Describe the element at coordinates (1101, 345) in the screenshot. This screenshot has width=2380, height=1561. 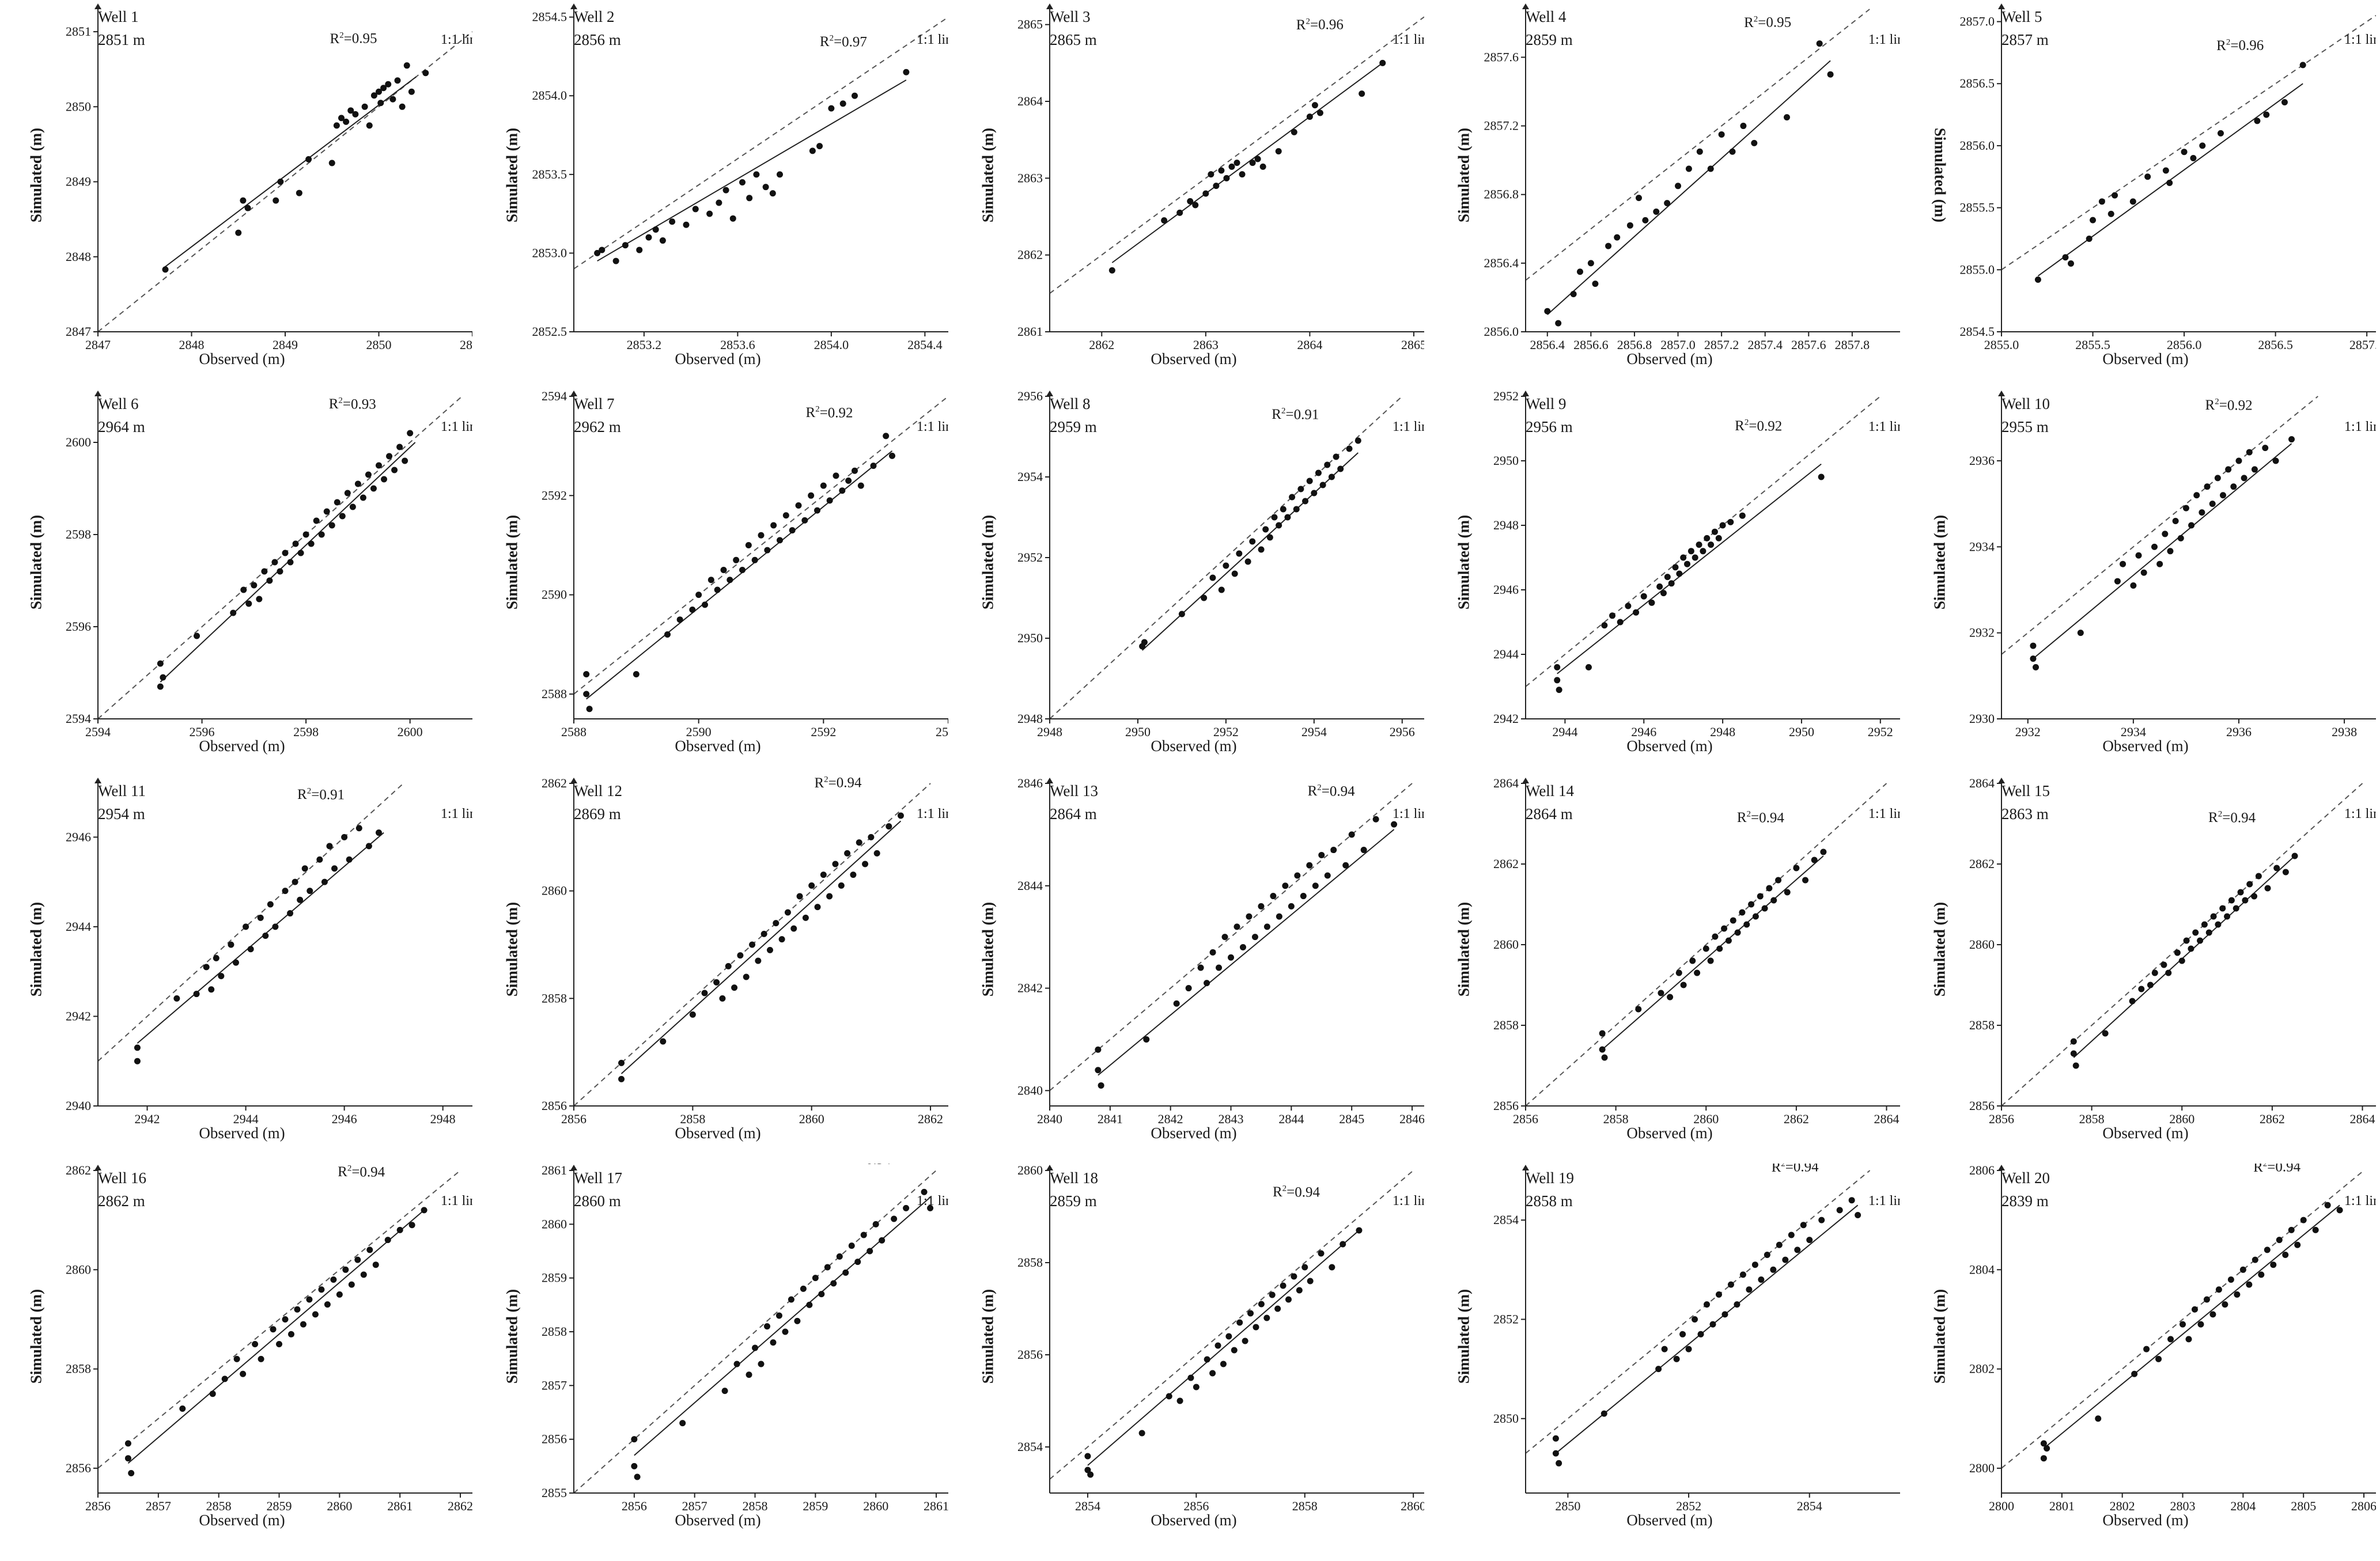
I see `x-tick-label: 2862` at that location.